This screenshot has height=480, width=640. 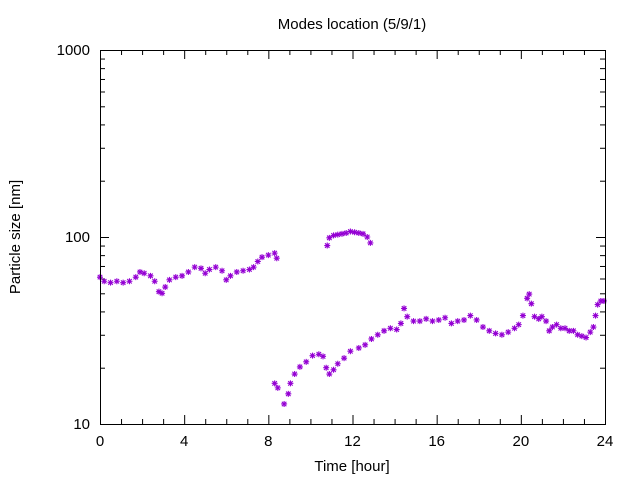 I want to click on y-axis-label: Particle size [nm], so click(x=15, y=237).